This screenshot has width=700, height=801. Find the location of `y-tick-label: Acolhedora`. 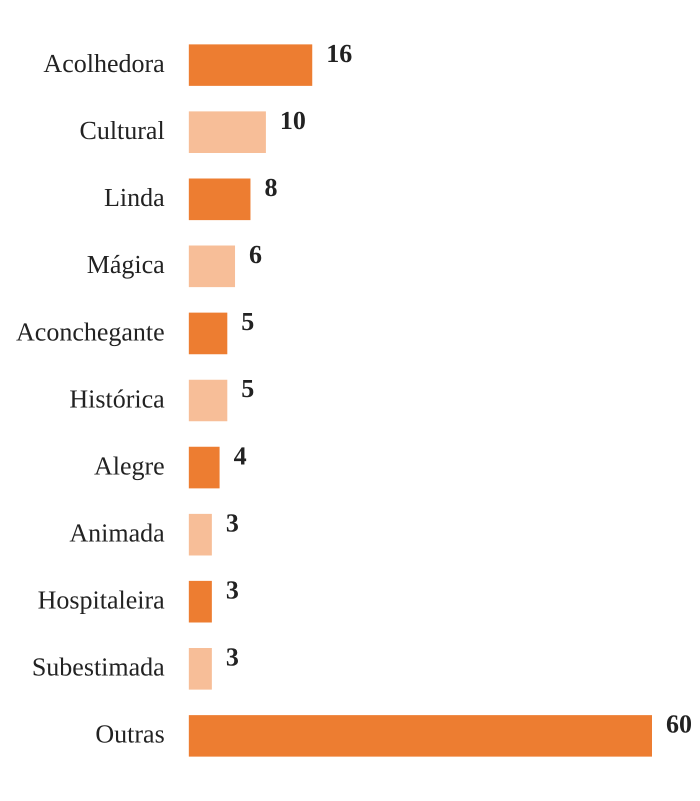

y-tick-label: Acolhedora is located at coordinates (104, 63).